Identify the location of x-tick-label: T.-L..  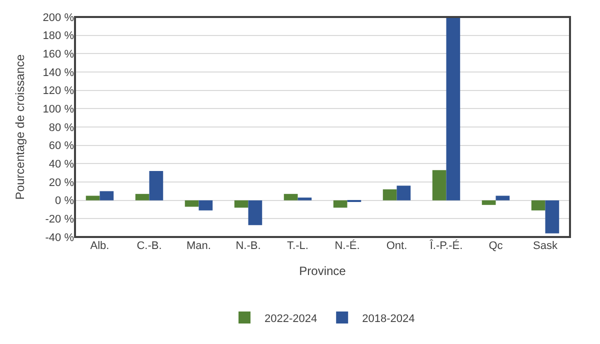
(297, 246).